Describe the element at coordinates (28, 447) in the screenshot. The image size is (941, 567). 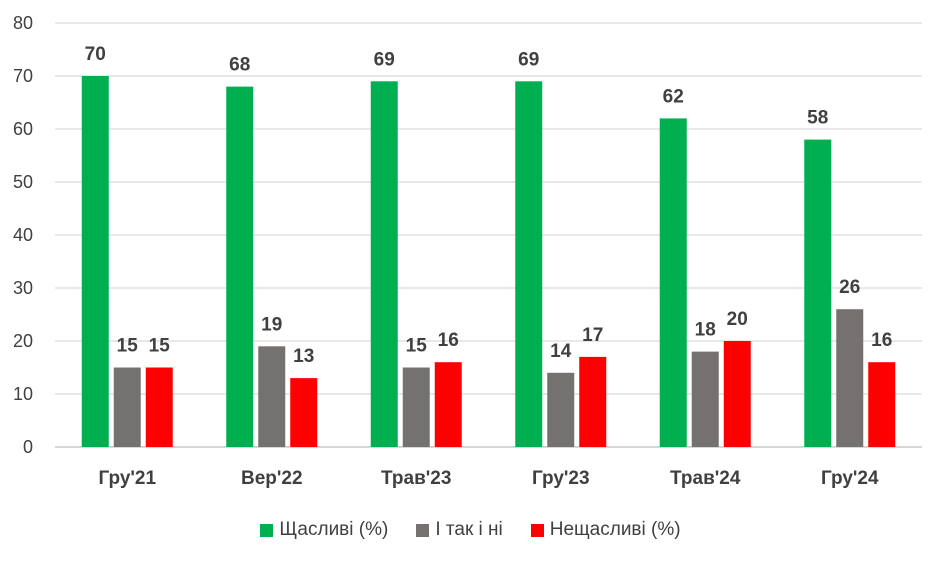
I see `y-tick-label: 0` at that location.